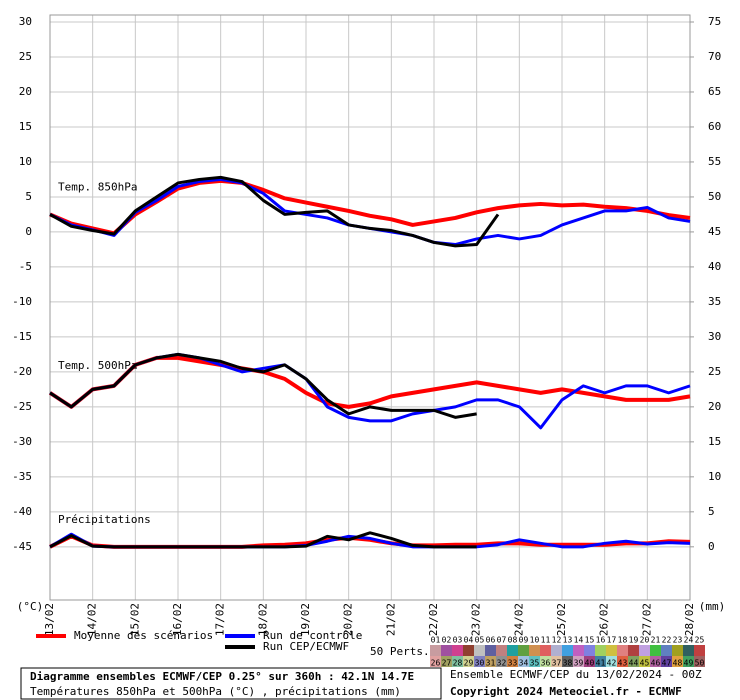 The height and width of the screenshot is (700, 740). What do you see at coordinates (104, 519) in the screenshot?
I see `panel-label: Précipitations` at bounding box center [104, 519].